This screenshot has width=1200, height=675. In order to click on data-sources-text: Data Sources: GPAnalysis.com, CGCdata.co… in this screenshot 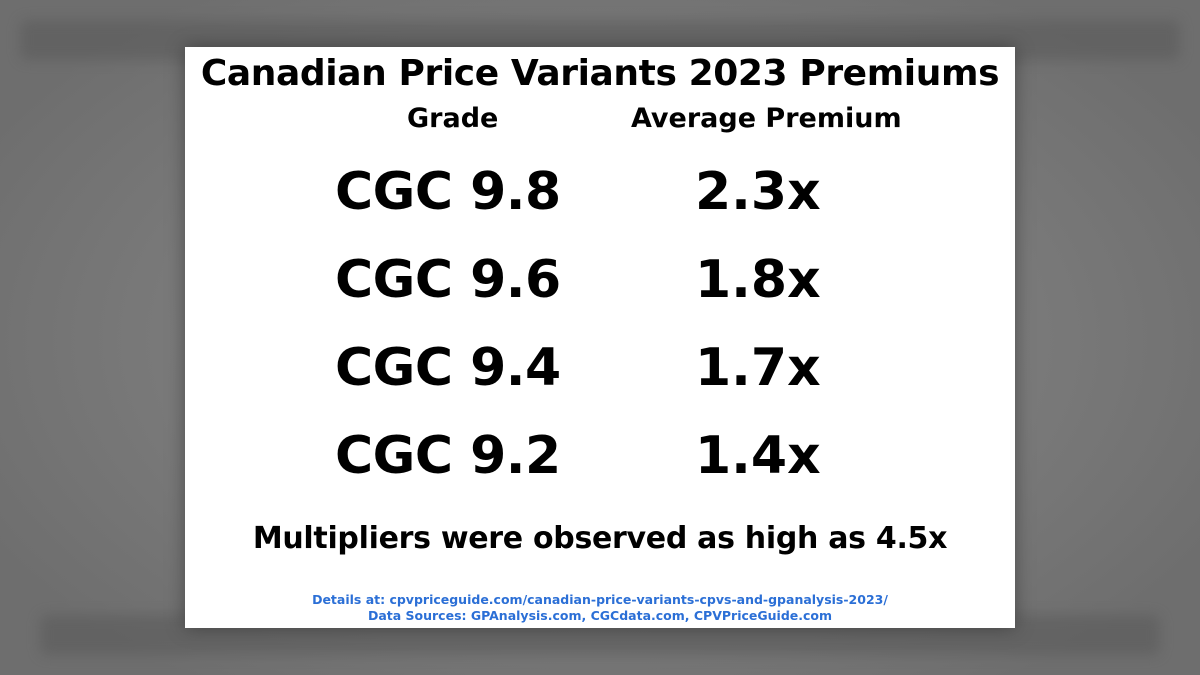, I will do `click(600, 615)`.